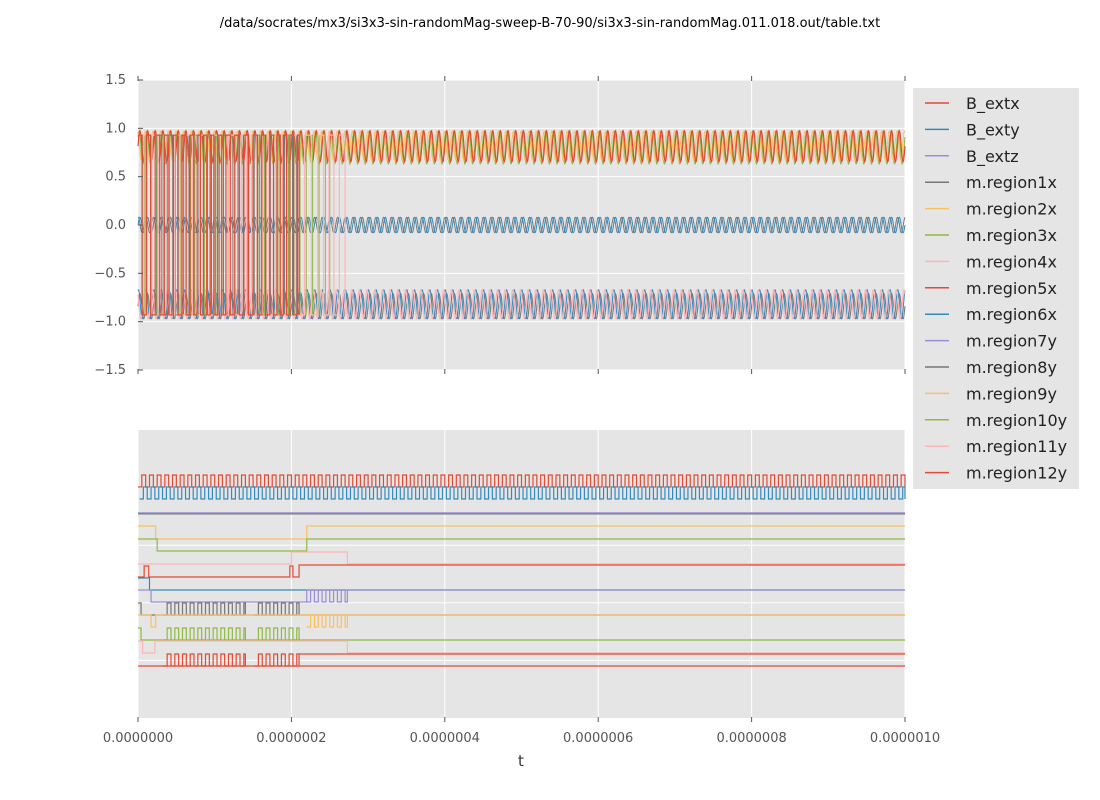  What do you see at coordinates (521, 634) in the screenshot?
I see `bottom-trace-region10y` at bounding box center [521, 634].